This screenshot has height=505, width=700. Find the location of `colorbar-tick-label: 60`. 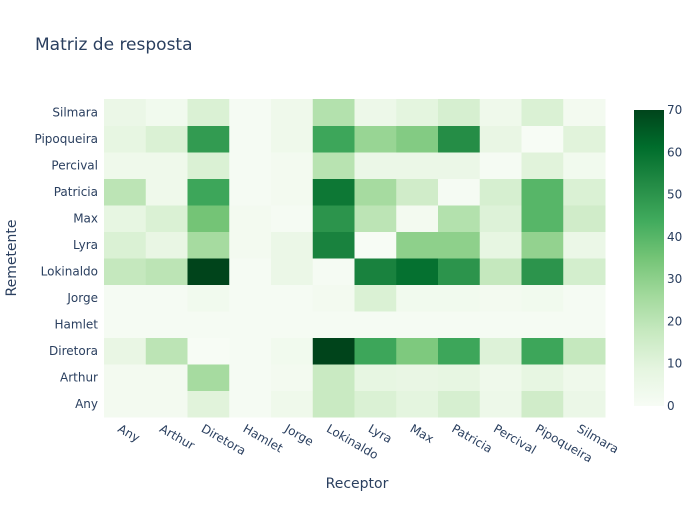

colorbar-tick-label: 60 is located at coordinates (674, 152).